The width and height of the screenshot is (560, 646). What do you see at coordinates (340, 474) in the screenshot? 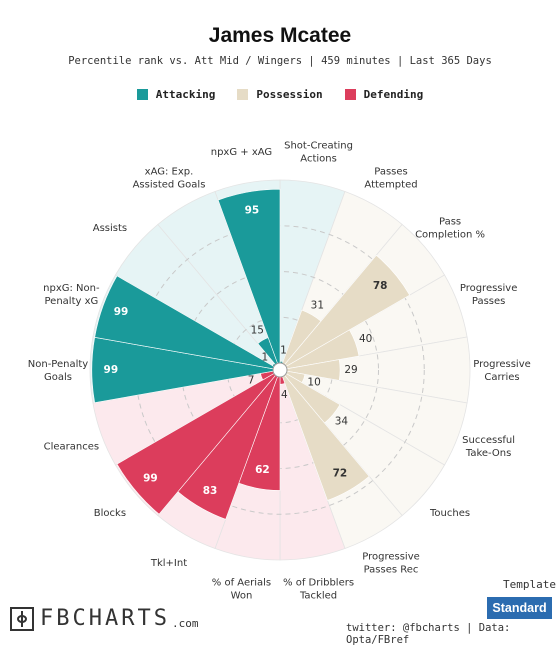
I see `value-label: 72` at bounding box center [340, 474].